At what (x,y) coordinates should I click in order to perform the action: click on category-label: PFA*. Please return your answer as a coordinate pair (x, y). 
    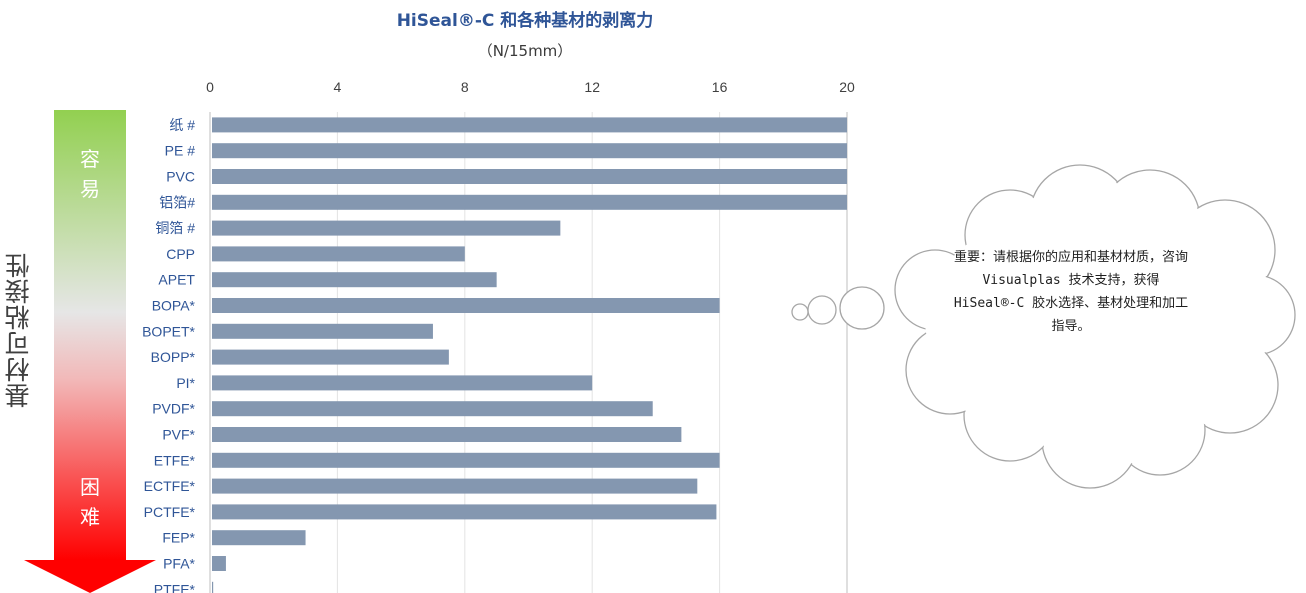
    Looking at the image, I should click on (179, 564).